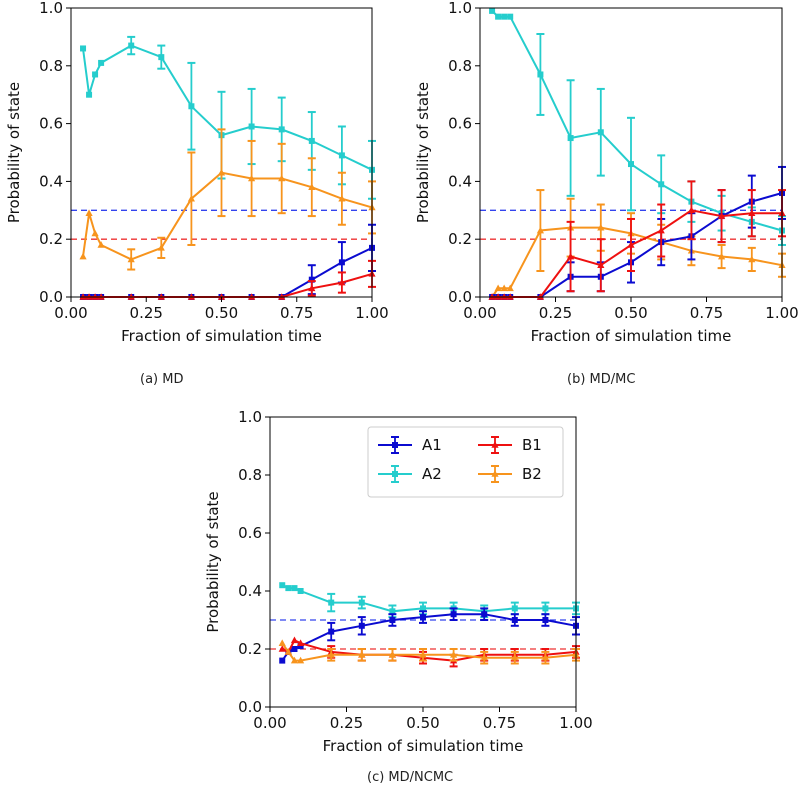  What do you see at coordinates (460, 8) in the screenshot?
I see `ytick-label-b-5: 1.0` at bounding box center [460, 8].